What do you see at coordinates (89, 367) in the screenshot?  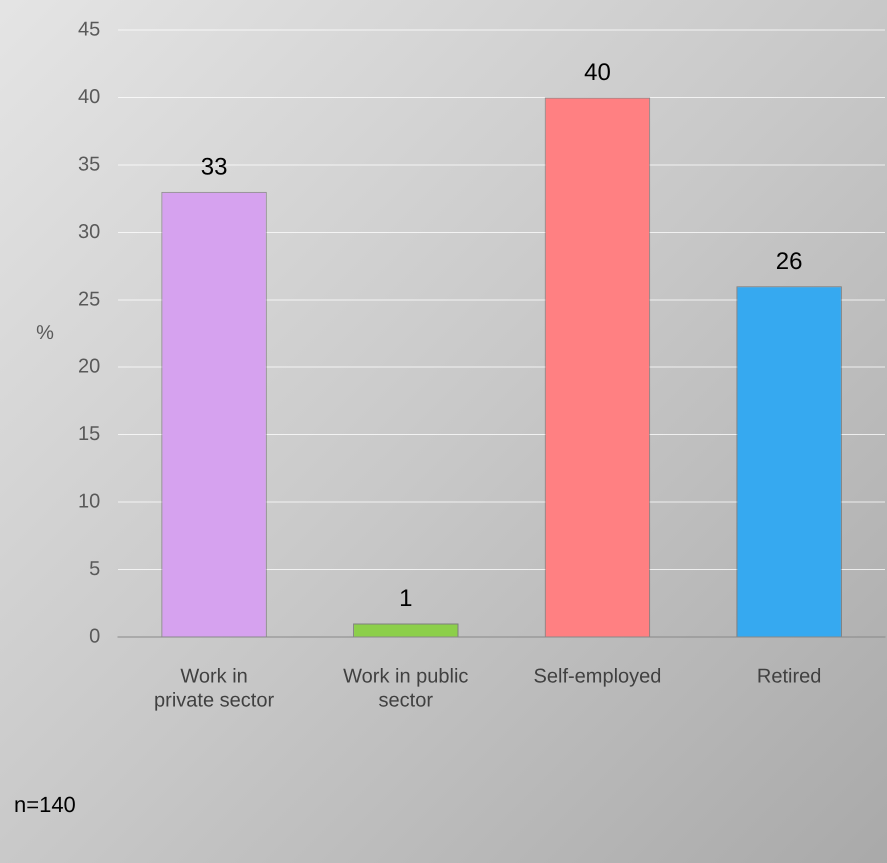 I see `y-tick-label: 20` at bounding box center [89, 367].